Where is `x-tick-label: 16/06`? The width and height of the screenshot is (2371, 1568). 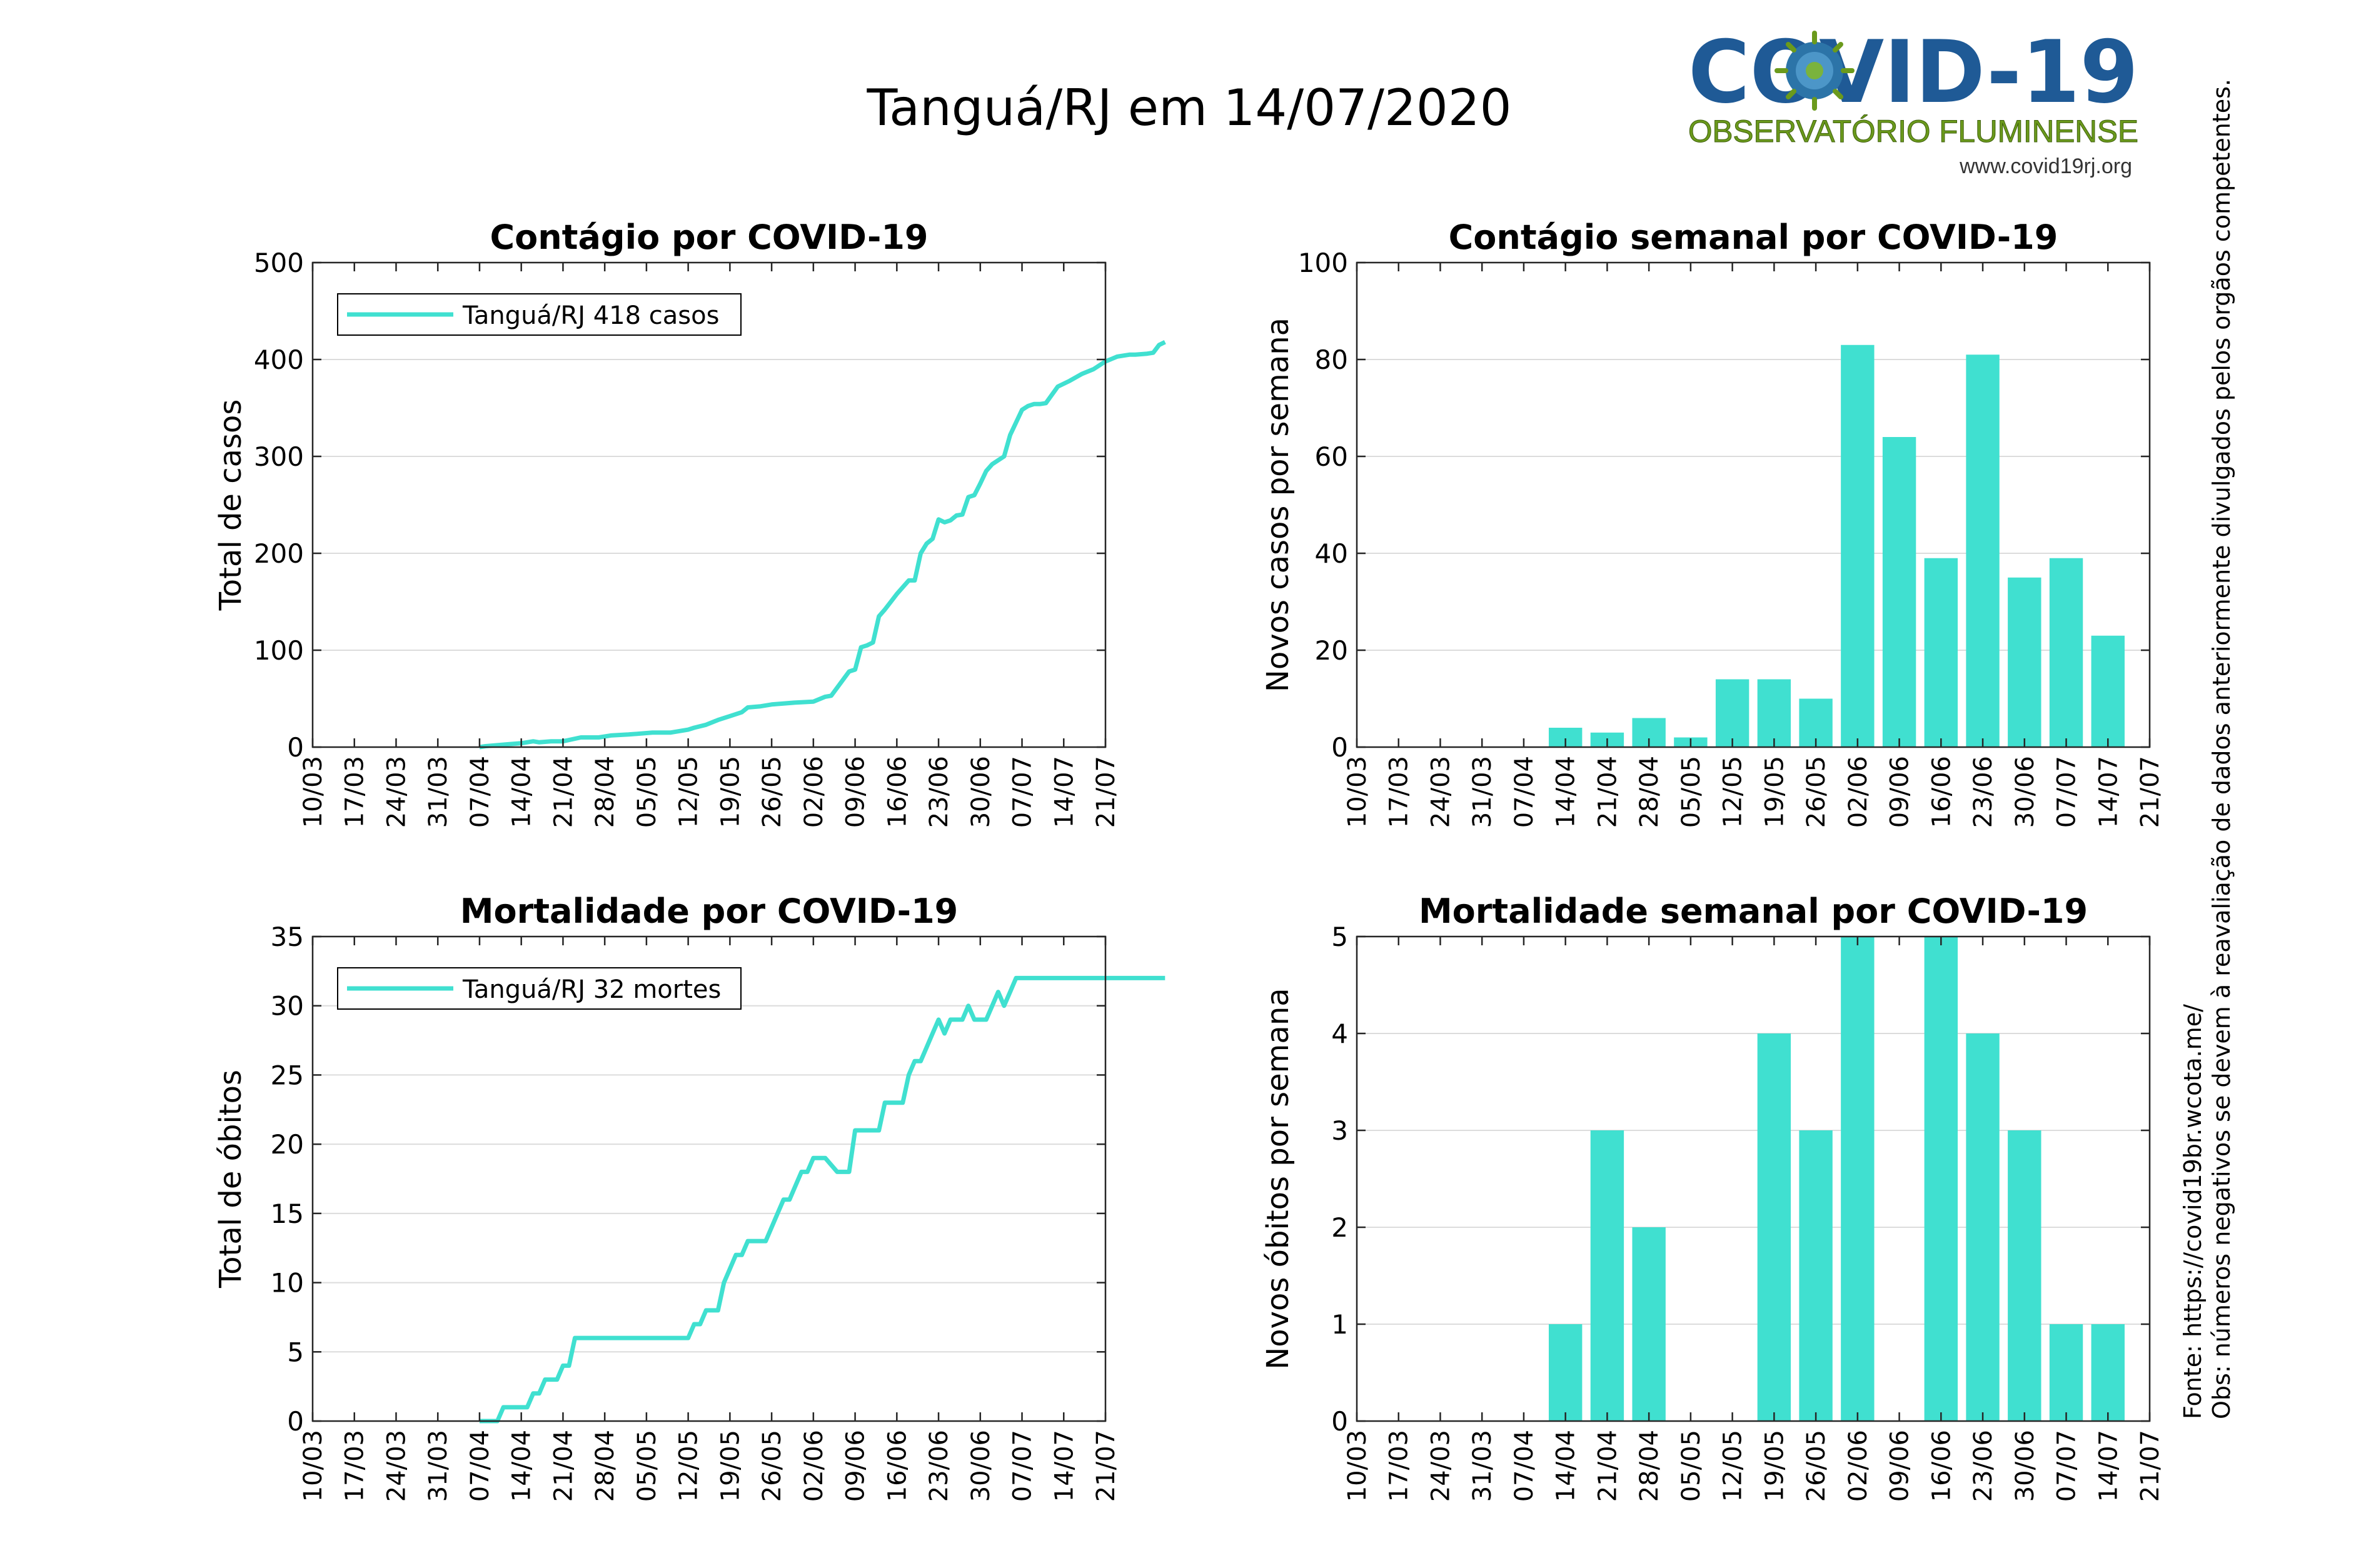
x-tick-label: 16/06 is located at coordinates (1942, 792).